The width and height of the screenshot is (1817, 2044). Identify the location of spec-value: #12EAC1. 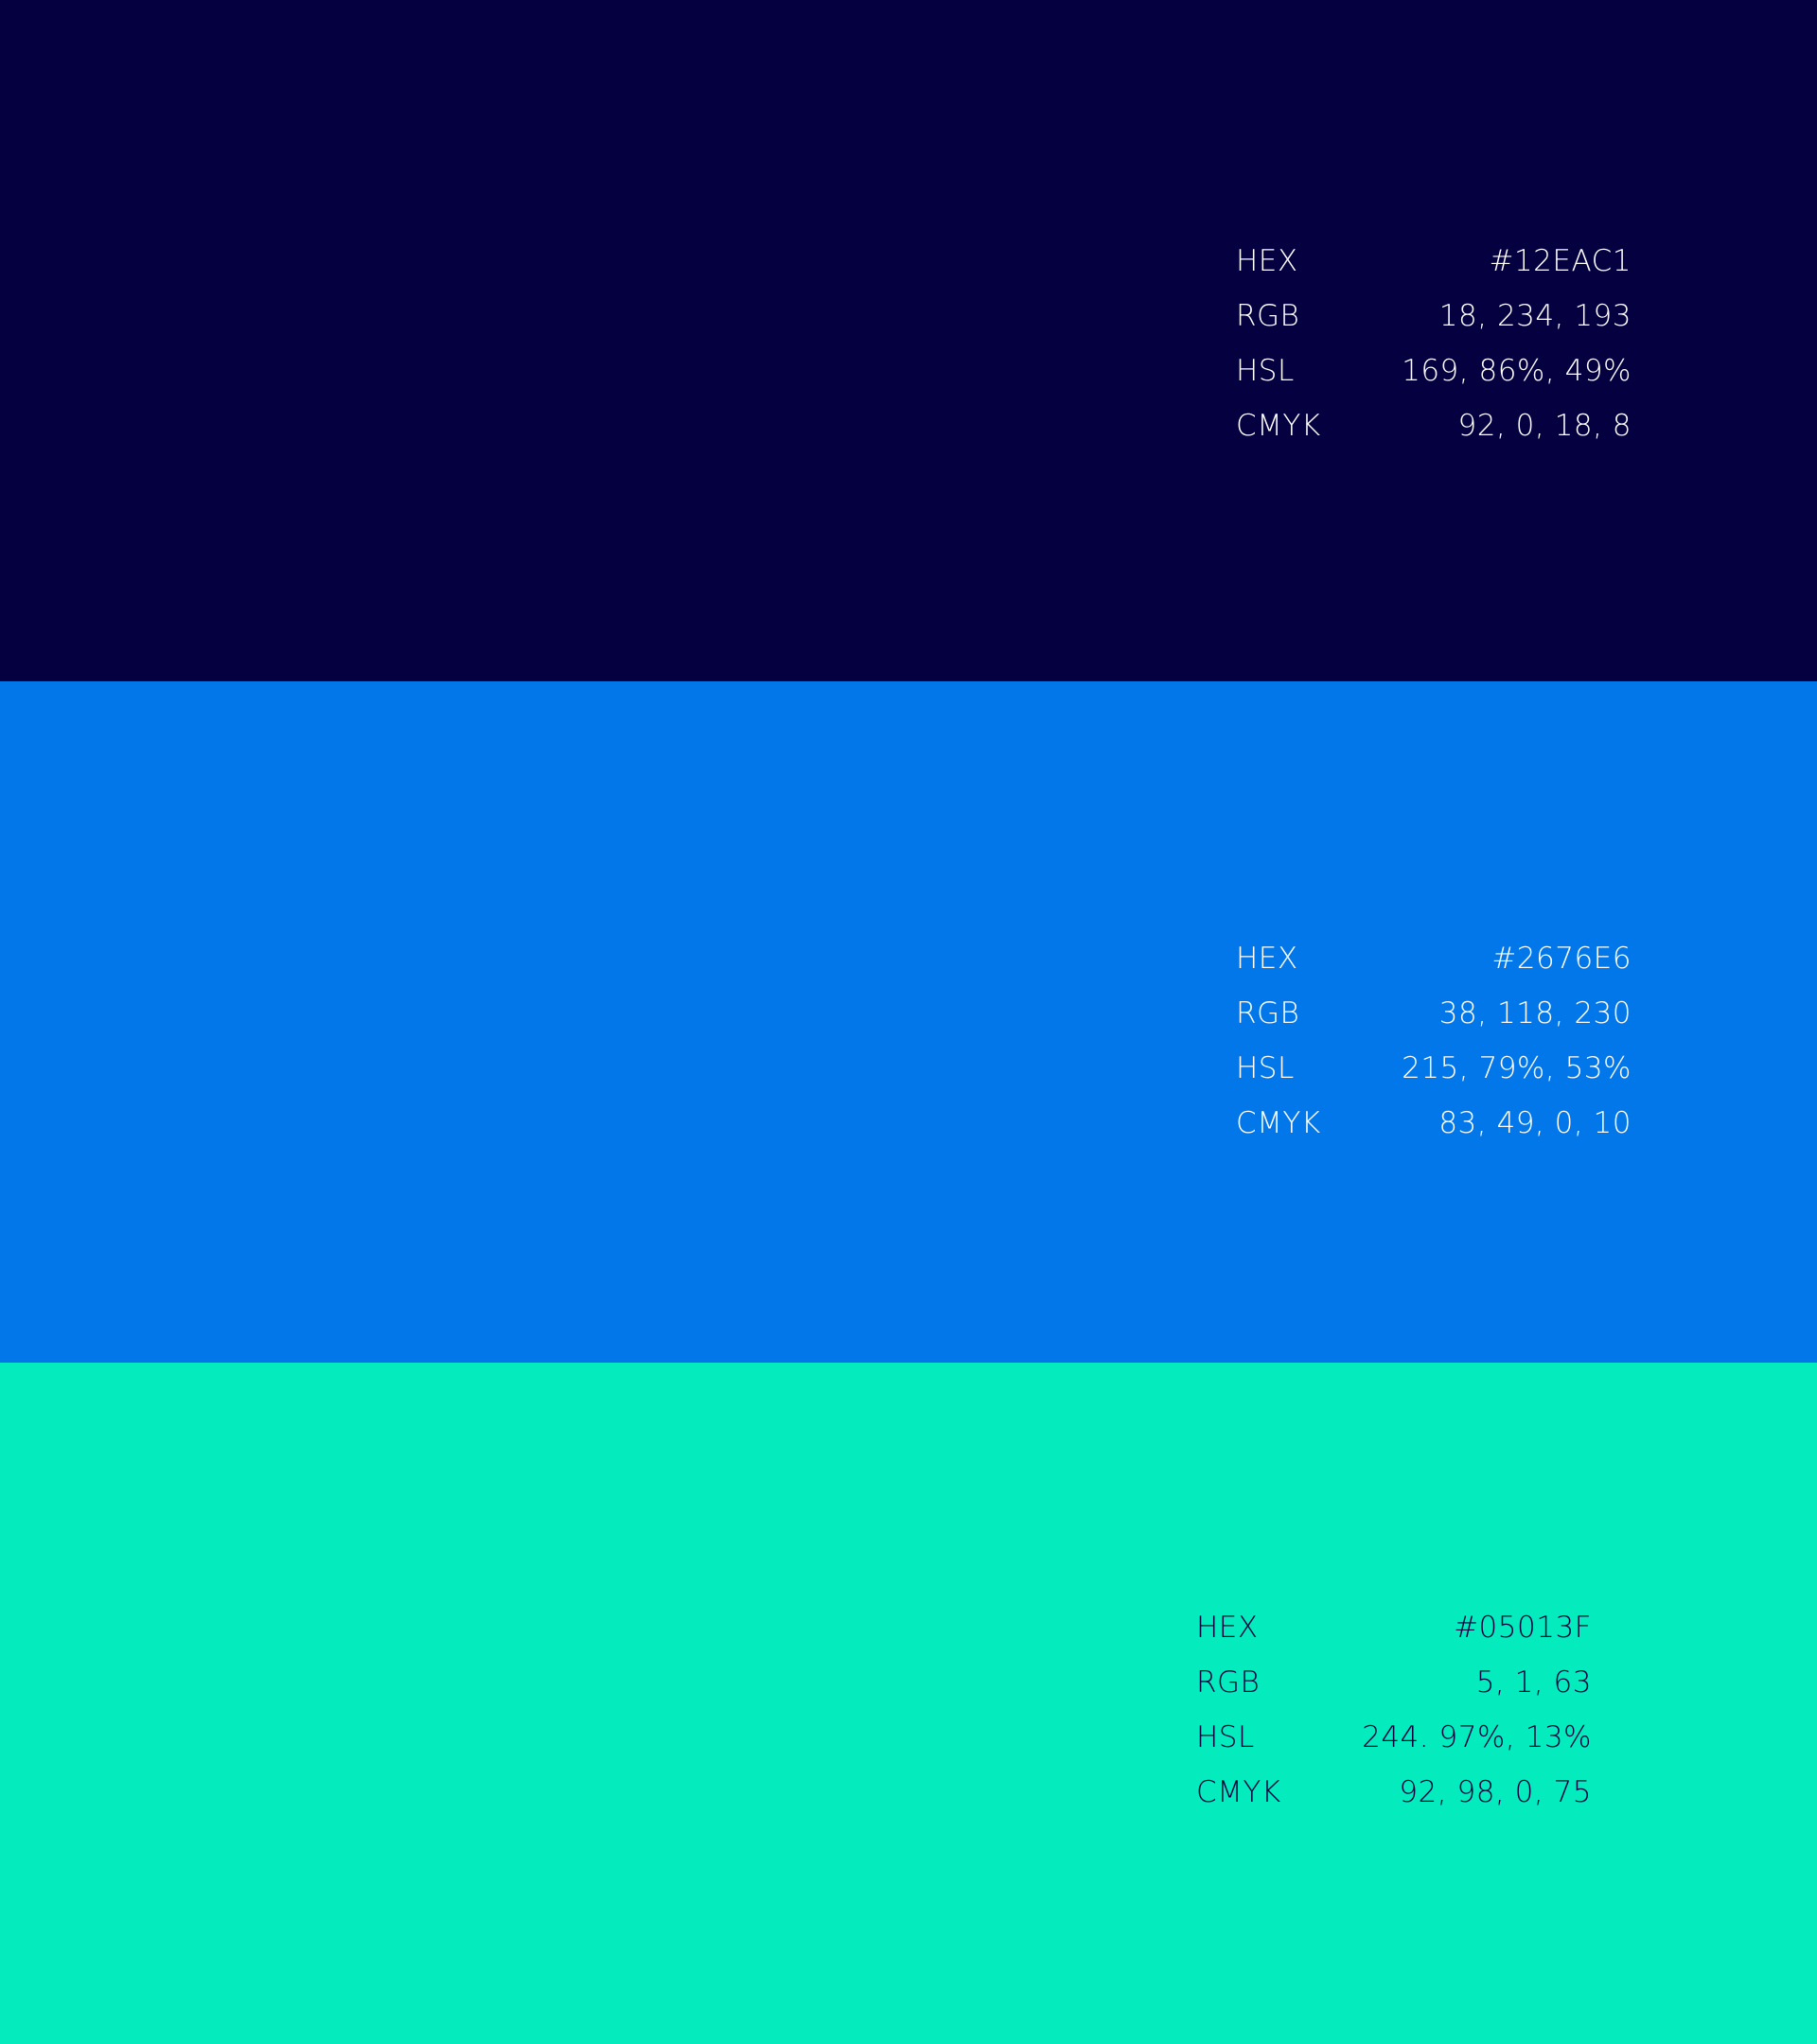
(1560, 261).